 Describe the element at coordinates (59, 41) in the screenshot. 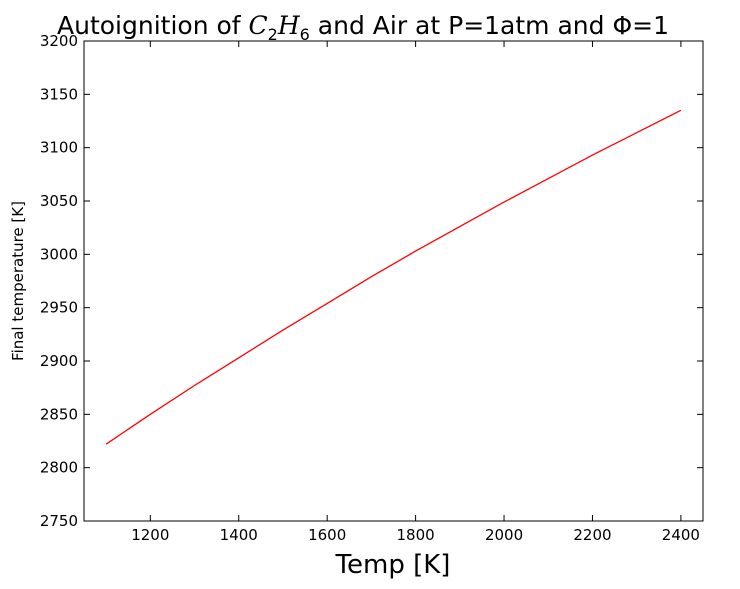

I see `y-tick-label: 3200` at that location.